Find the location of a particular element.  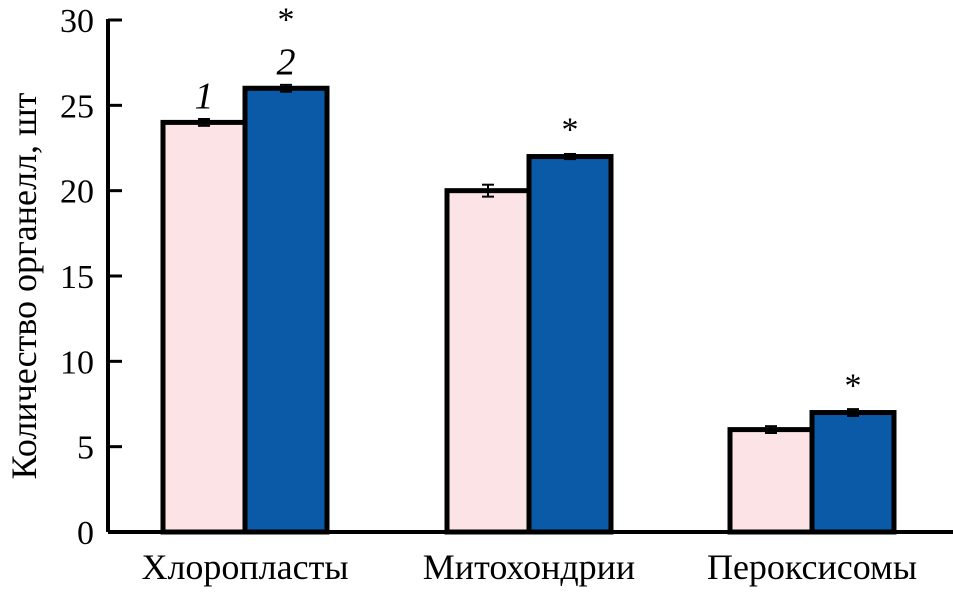

series-label: 2 is located at coordinates (286, 62).